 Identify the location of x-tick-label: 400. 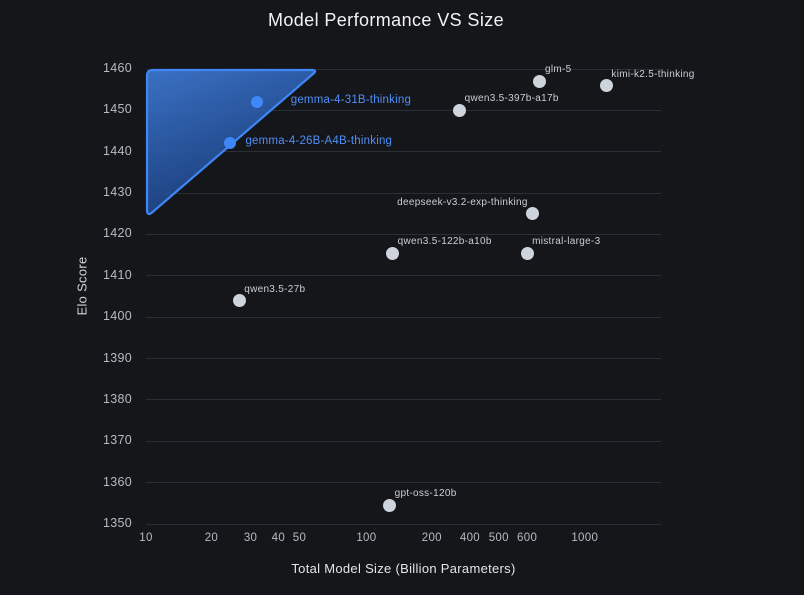
(469, 538).